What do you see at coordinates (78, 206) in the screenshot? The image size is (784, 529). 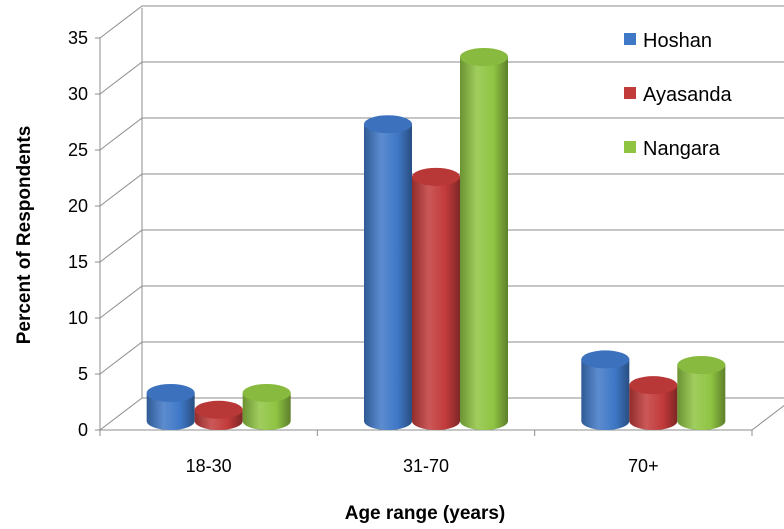 I see `y-tick-label: 20` at bounding box center [78, 206].